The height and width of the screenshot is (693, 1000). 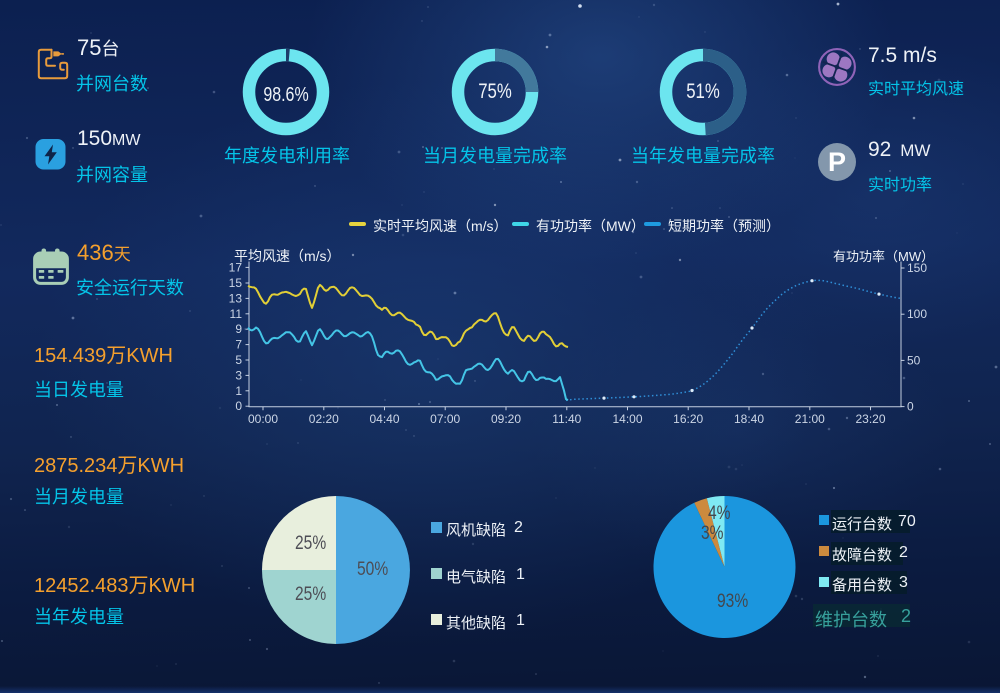 I want to click on svg-text: 100, so click(x=917, y=314).